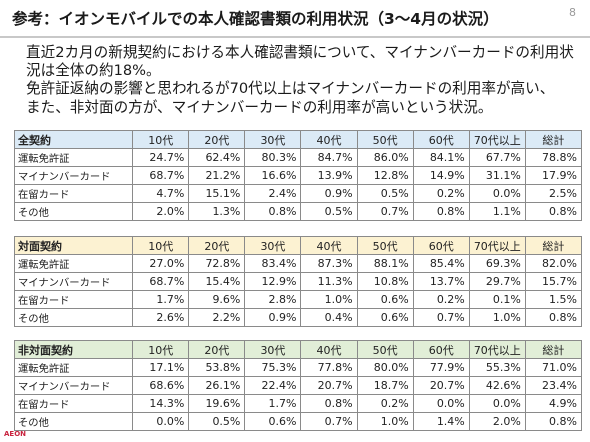 The height and width of the screenshot is (442, 590). What do you see at coordinates (441, 317) in the screenshot?
I see `table-cell: 0.7%` at bounding box center [441, 317].